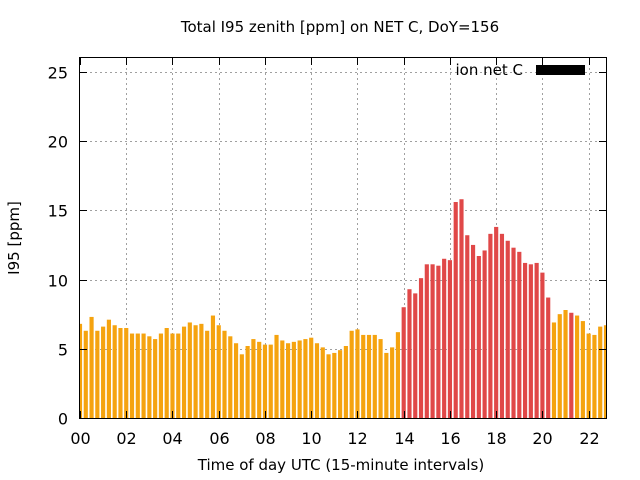 The height and width of the screenshot is (480, 640). What do you see at coordinates (219, 438) in the screenshot?
I see `x-tick-label: 06` at bounding box center [219, 438].